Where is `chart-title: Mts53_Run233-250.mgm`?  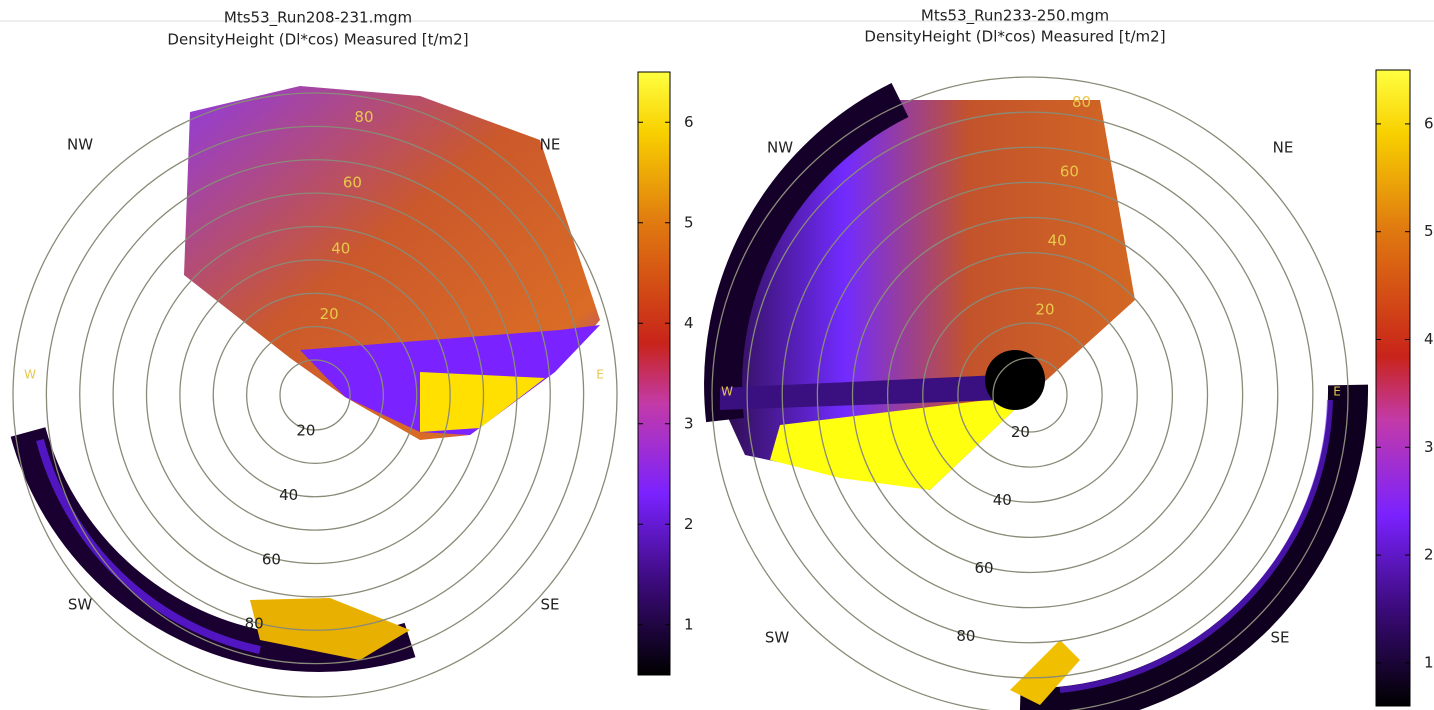 chart-title: Mts53_Run233-250.mgm is located at coordinates (1015, 16).